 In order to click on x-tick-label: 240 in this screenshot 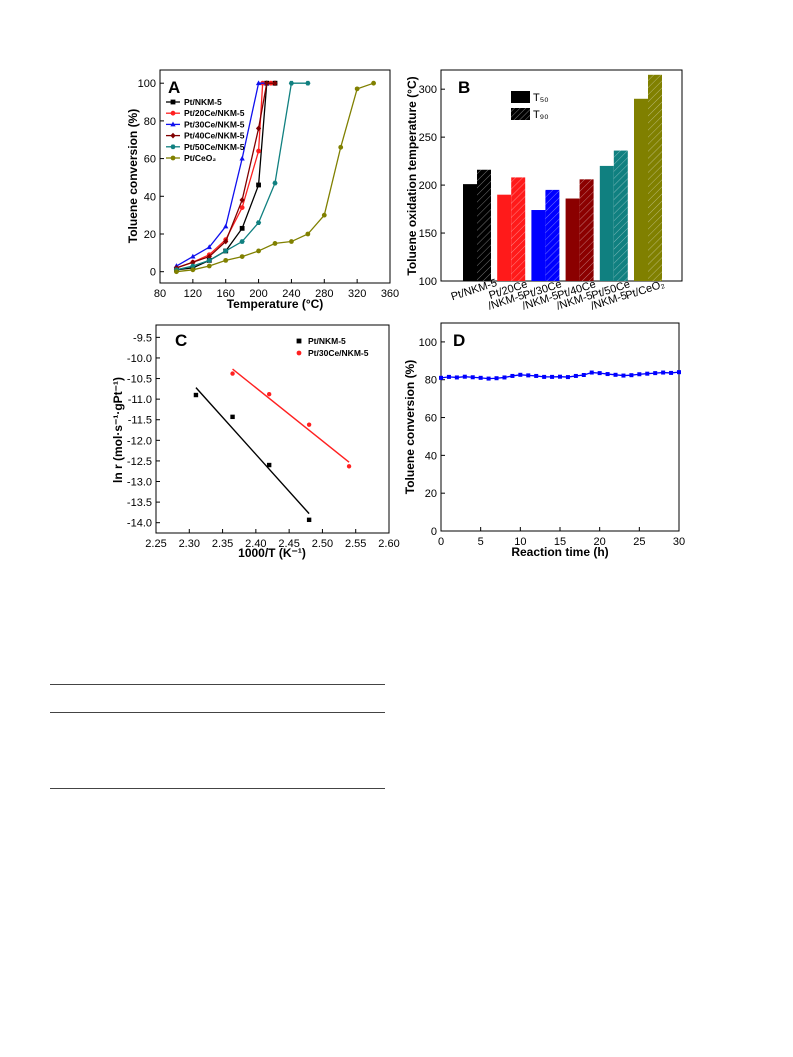, I will do `click(291, 294)`.